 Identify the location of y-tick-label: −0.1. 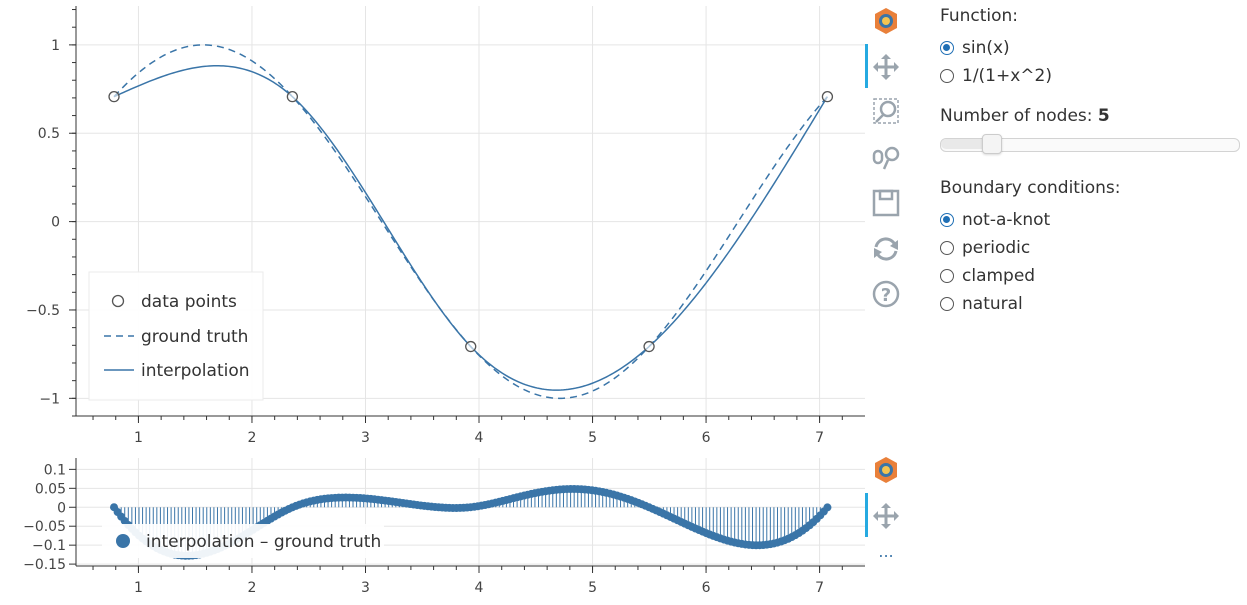
(49, 546).